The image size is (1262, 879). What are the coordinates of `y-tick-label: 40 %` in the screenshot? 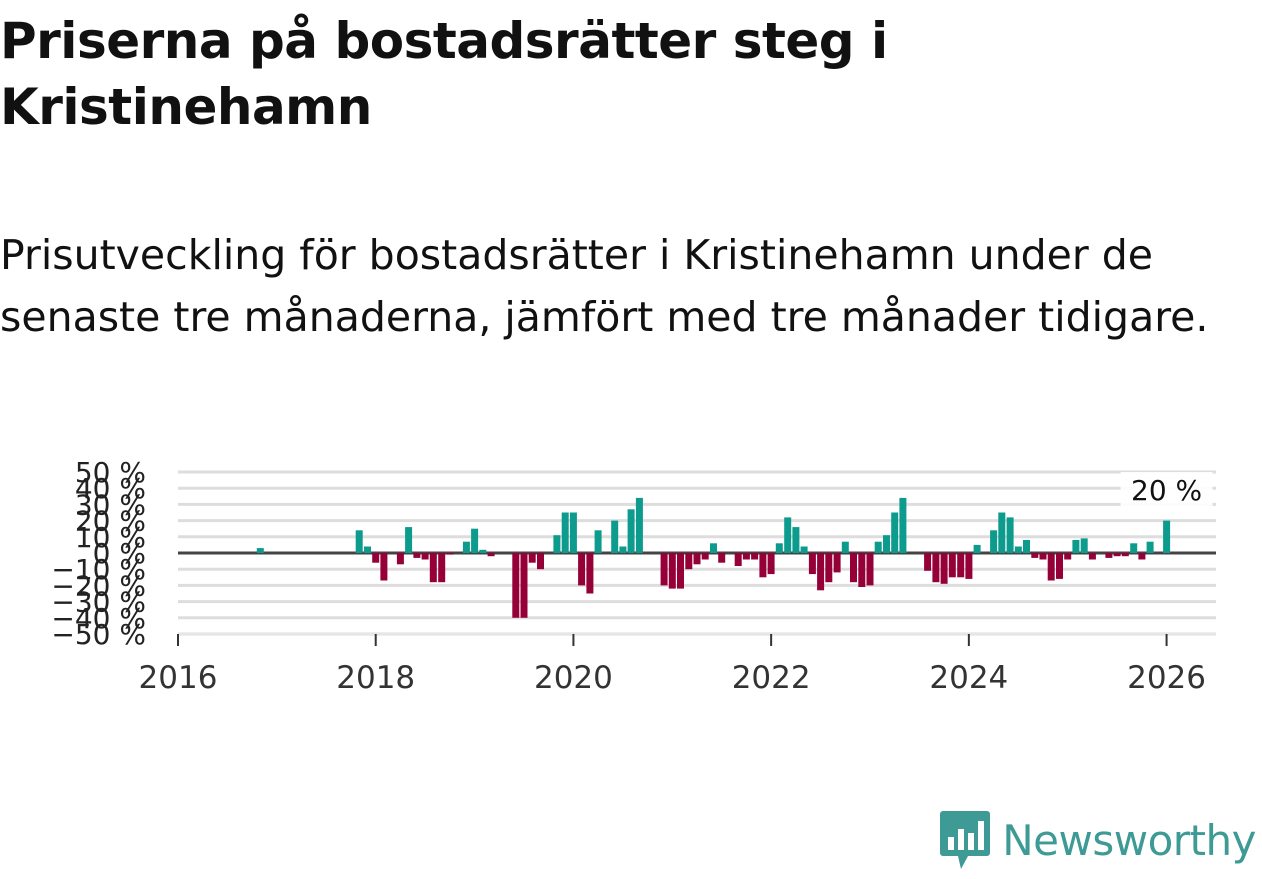 It's located at (110, 488).